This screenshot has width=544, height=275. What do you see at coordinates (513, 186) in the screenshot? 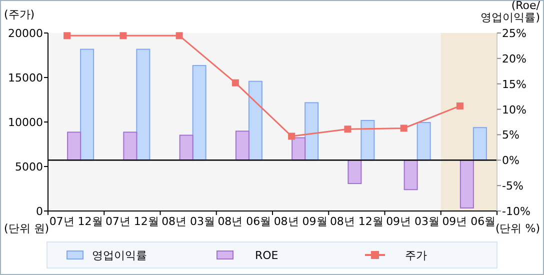
I see `y2-tick-label: -5%` at bounding box center [513, 186].